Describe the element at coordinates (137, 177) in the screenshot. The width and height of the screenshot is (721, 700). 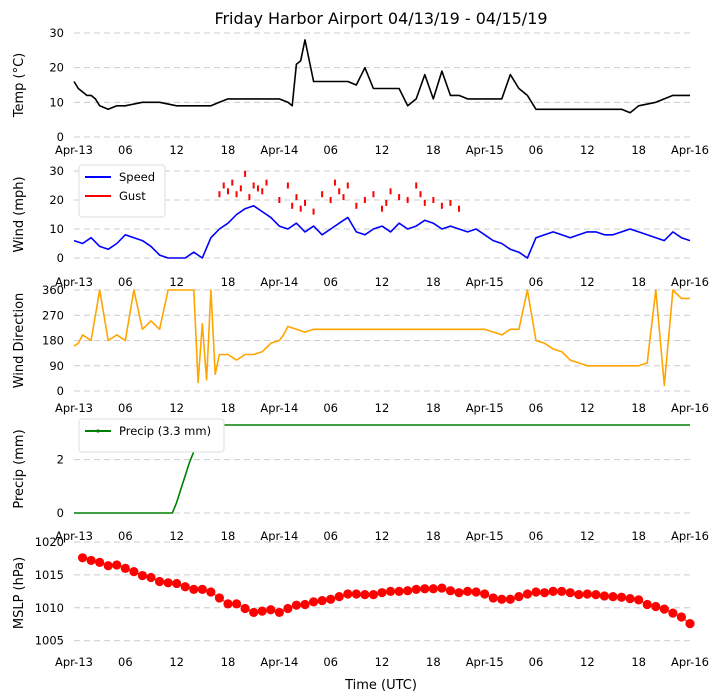
I see `wind-legend-label: Speed` at that location.